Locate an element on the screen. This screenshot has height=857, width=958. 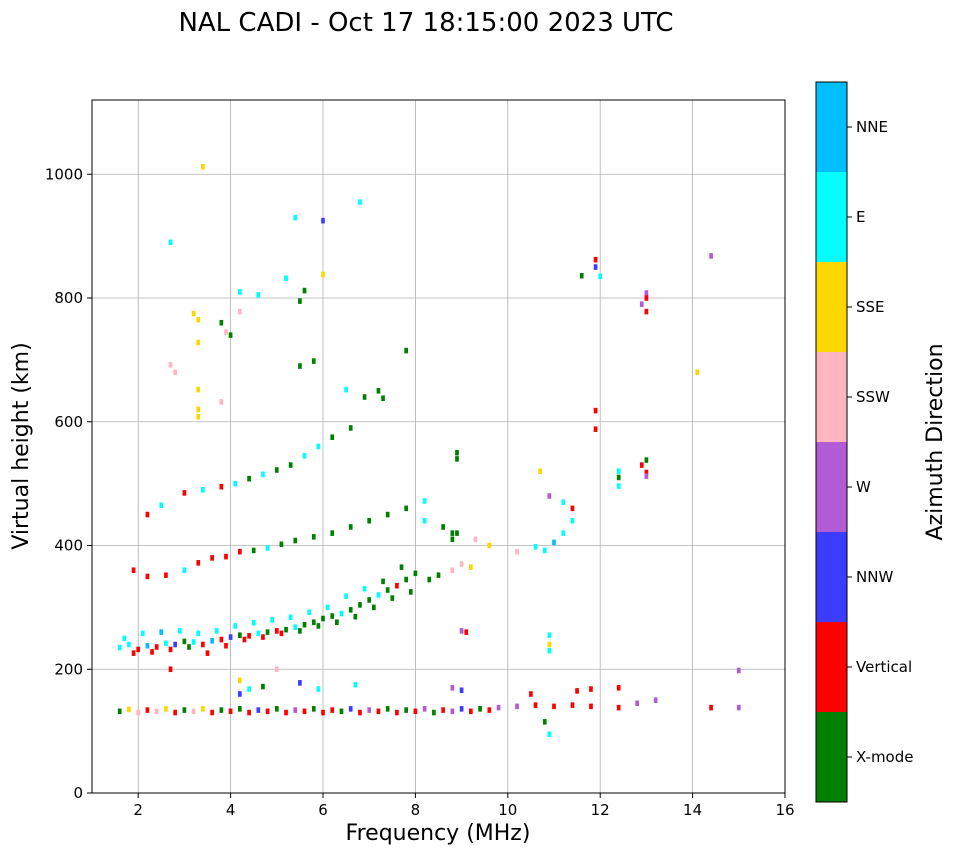
x-tick-label: 4 is located at coordinates (231, 810).